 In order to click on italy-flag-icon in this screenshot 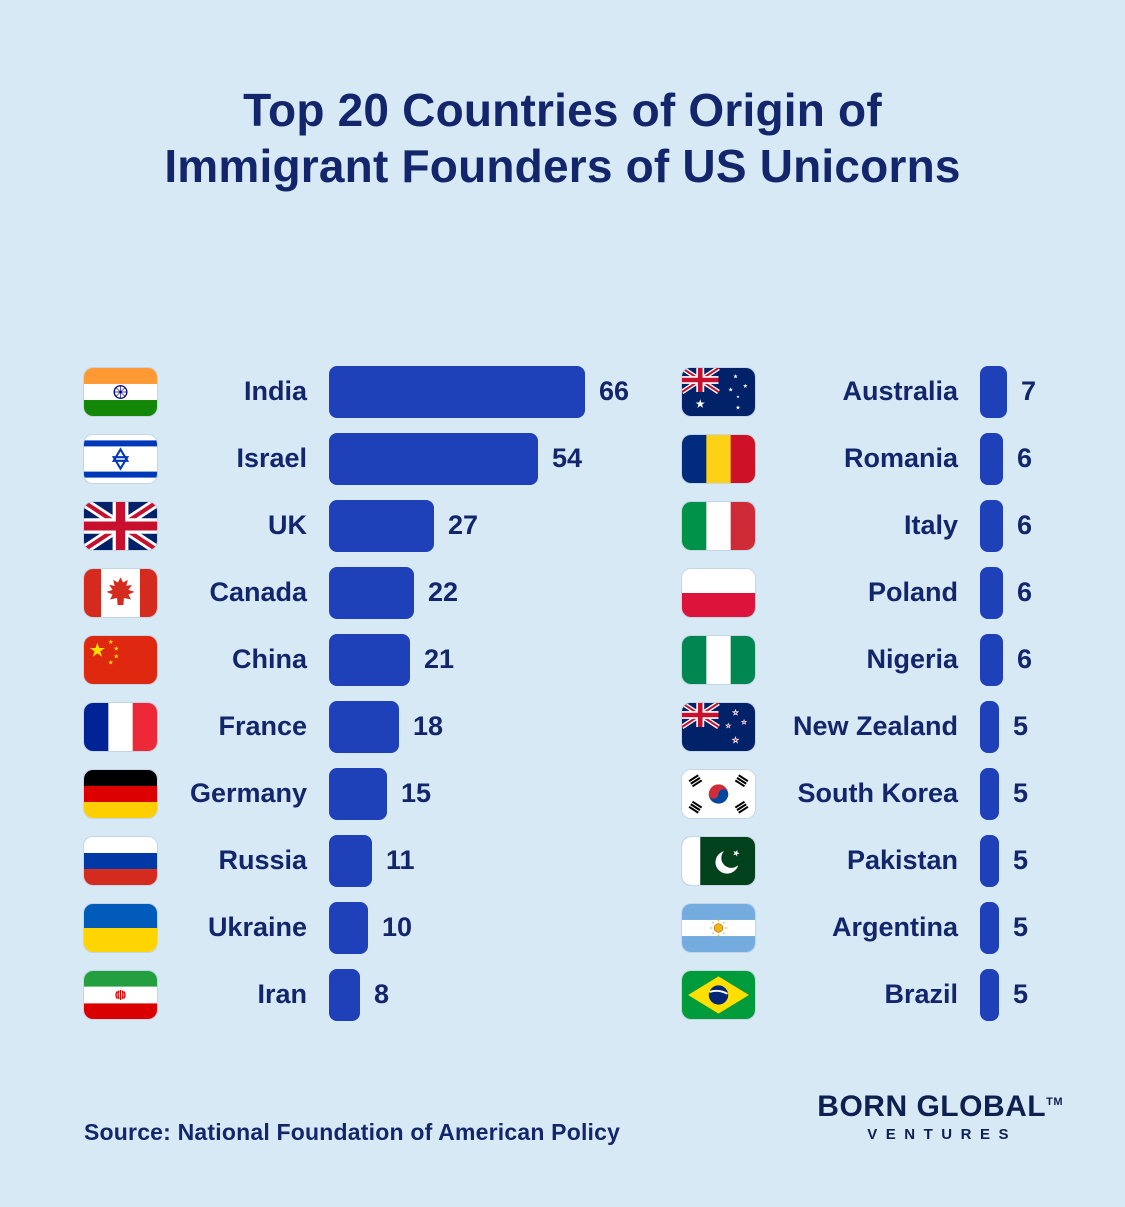, I will do `click(718, 525)`.